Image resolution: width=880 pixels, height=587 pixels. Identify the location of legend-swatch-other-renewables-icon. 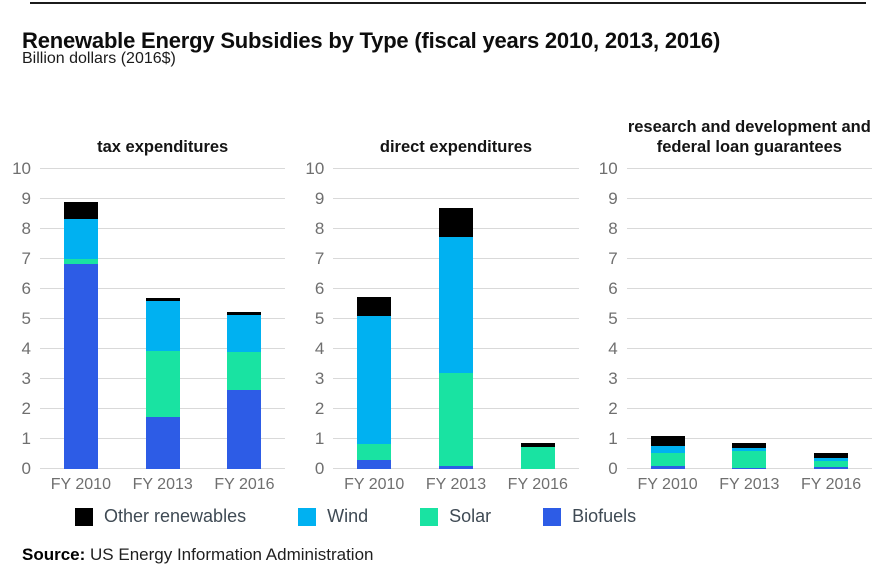
(84, 516).